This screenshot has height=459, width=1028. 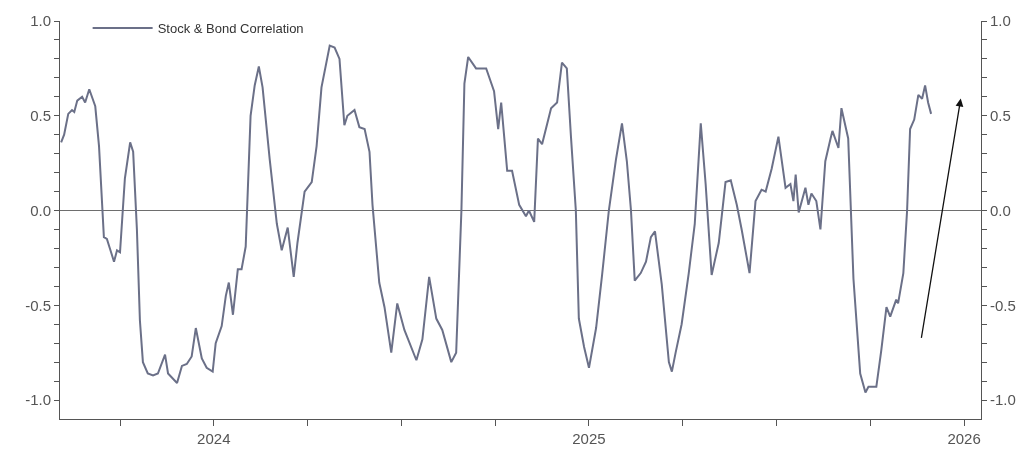 I want to click on y2-tick-label: 1.0, so click(x=1000, y=21).